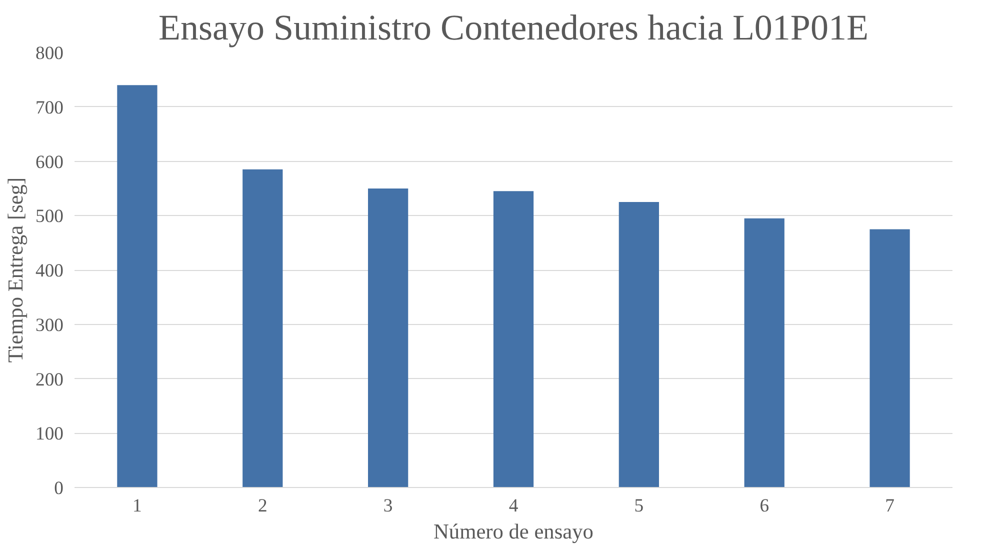  Describe the element at coordinates (50, 107) in the screenshot. I see `y-tick-label: 700` at that location.